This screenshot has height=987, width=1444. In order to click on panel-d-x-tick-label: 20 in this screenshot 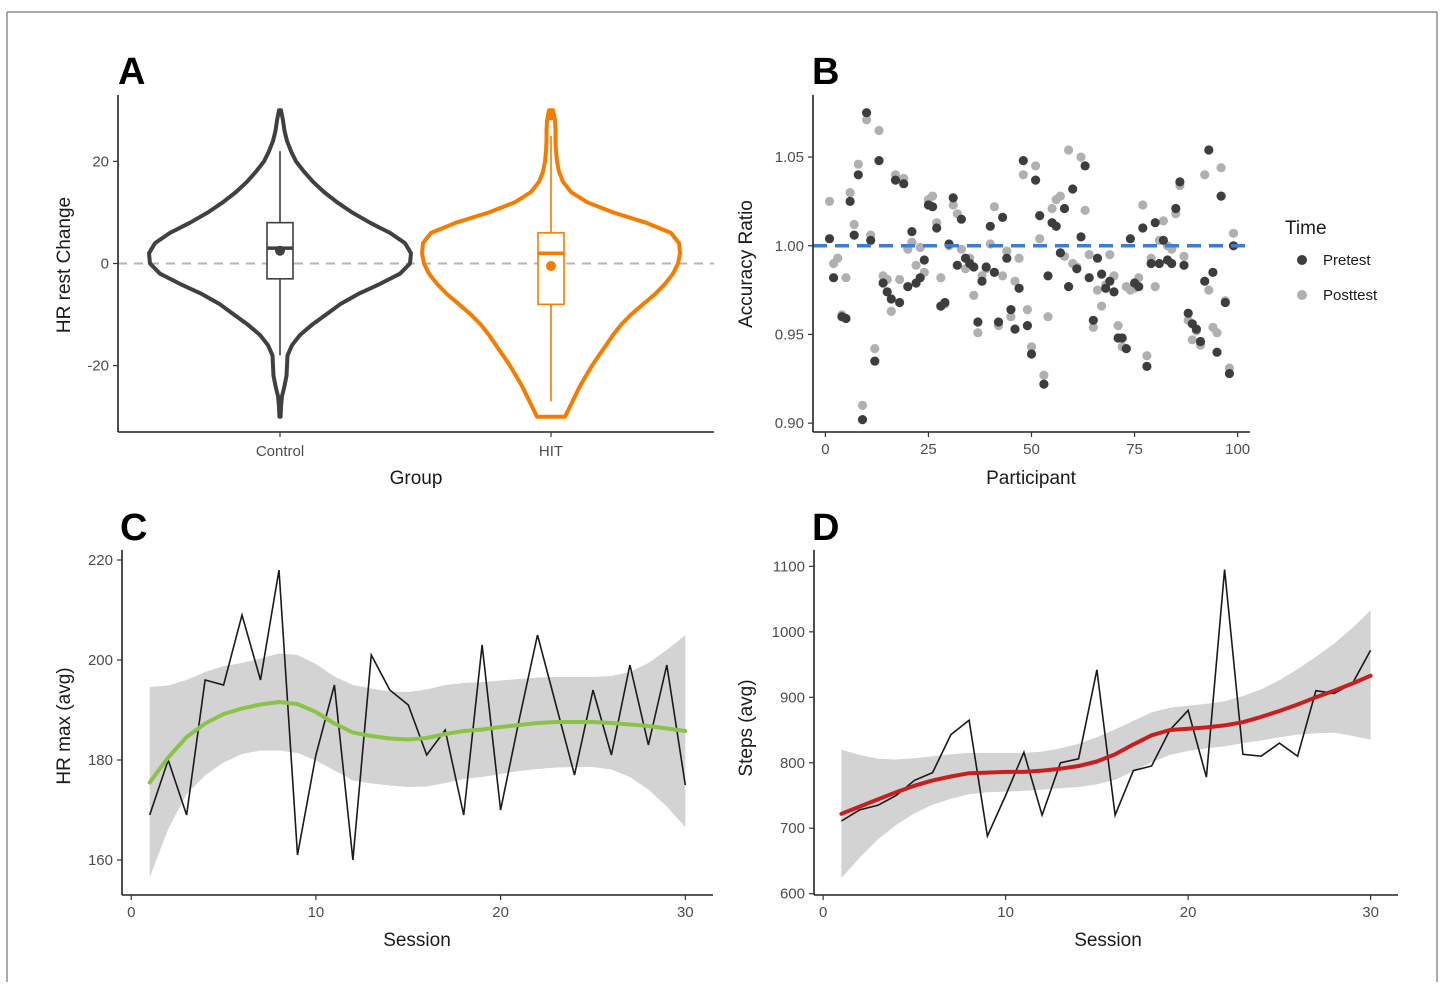, I will do `click(1188, 912)`.